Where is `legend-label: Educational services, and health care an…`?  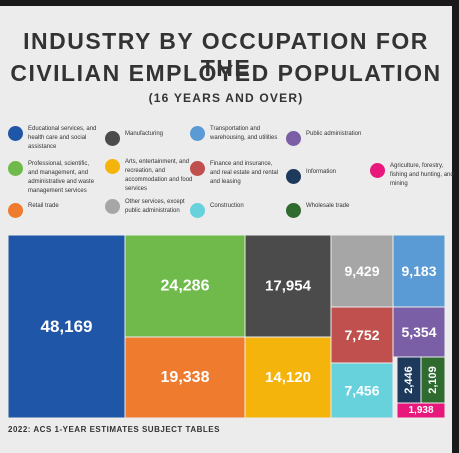
legend-label: Educational services, and health care an… is located at coordinates (62, 138).